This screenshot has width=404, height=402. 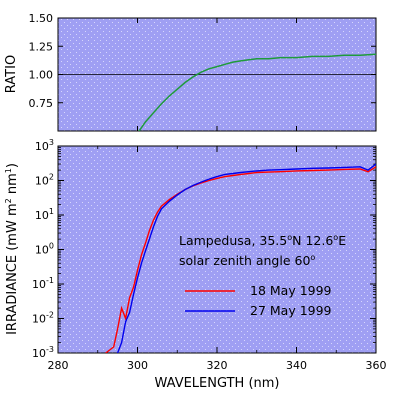 What do you see at coordinates (41, 75) in the screenshot?
I see `ratio-y-tick-label: 1.00` at bounding box center [41, 75].